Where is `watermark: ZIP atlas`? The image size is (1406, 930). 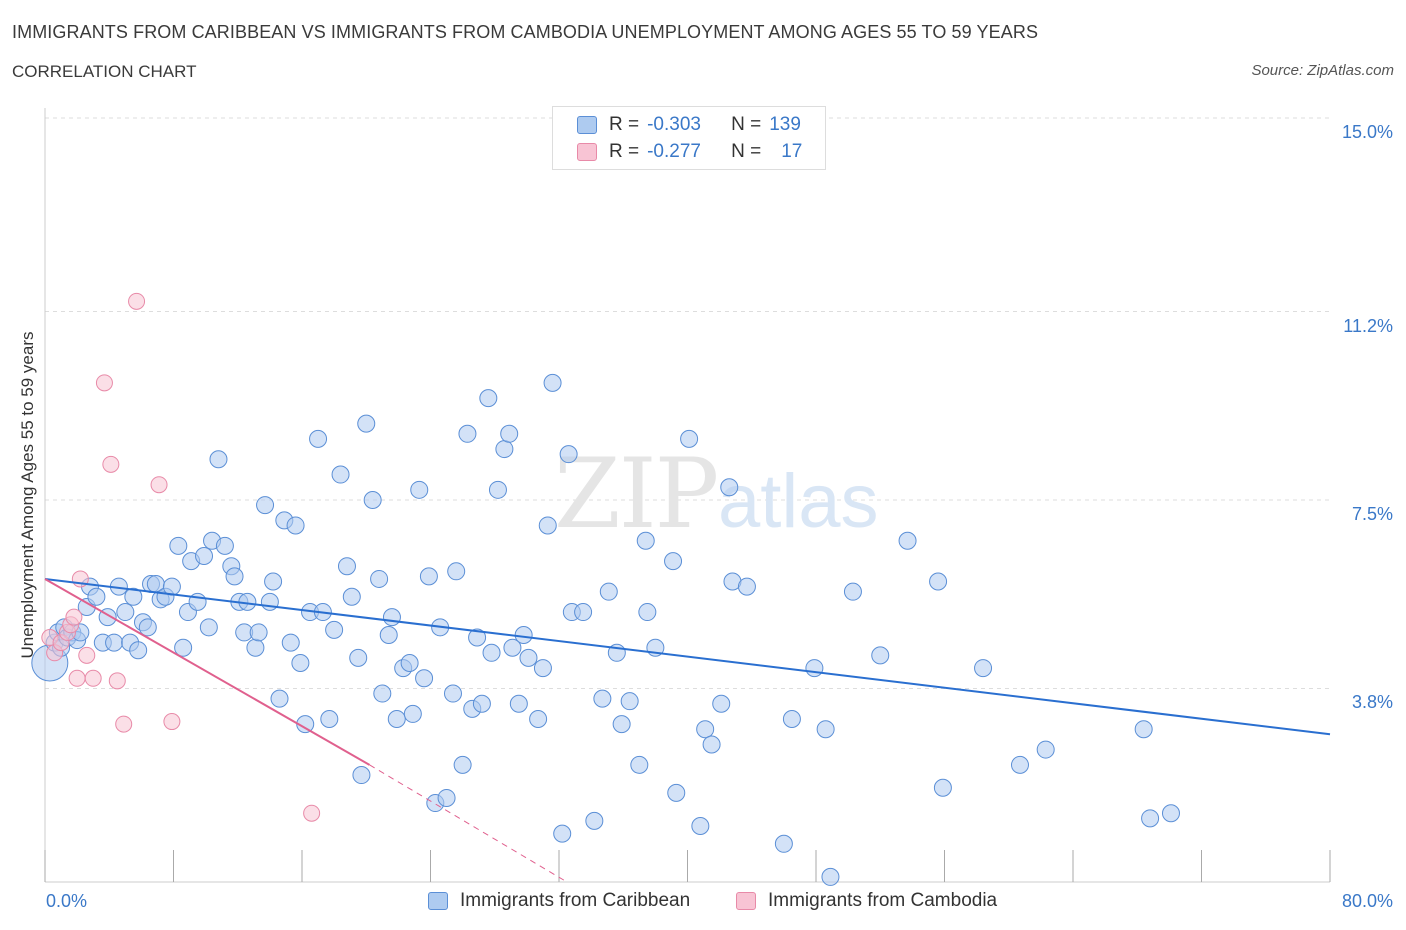 watermark: ZIP atlas is located at coordinates (716, 494).